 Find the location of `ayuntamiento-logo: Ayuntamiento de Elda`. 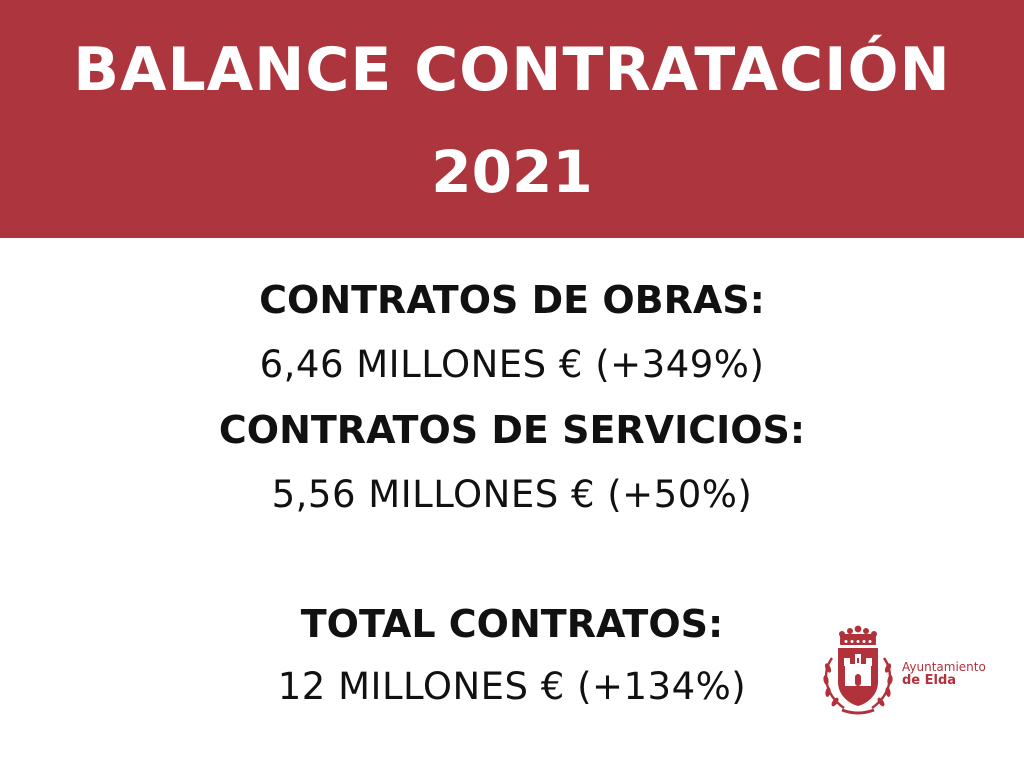

ayuntamiento-logo: Ayuntamiento de Elda is located at coordinates (911, 672).